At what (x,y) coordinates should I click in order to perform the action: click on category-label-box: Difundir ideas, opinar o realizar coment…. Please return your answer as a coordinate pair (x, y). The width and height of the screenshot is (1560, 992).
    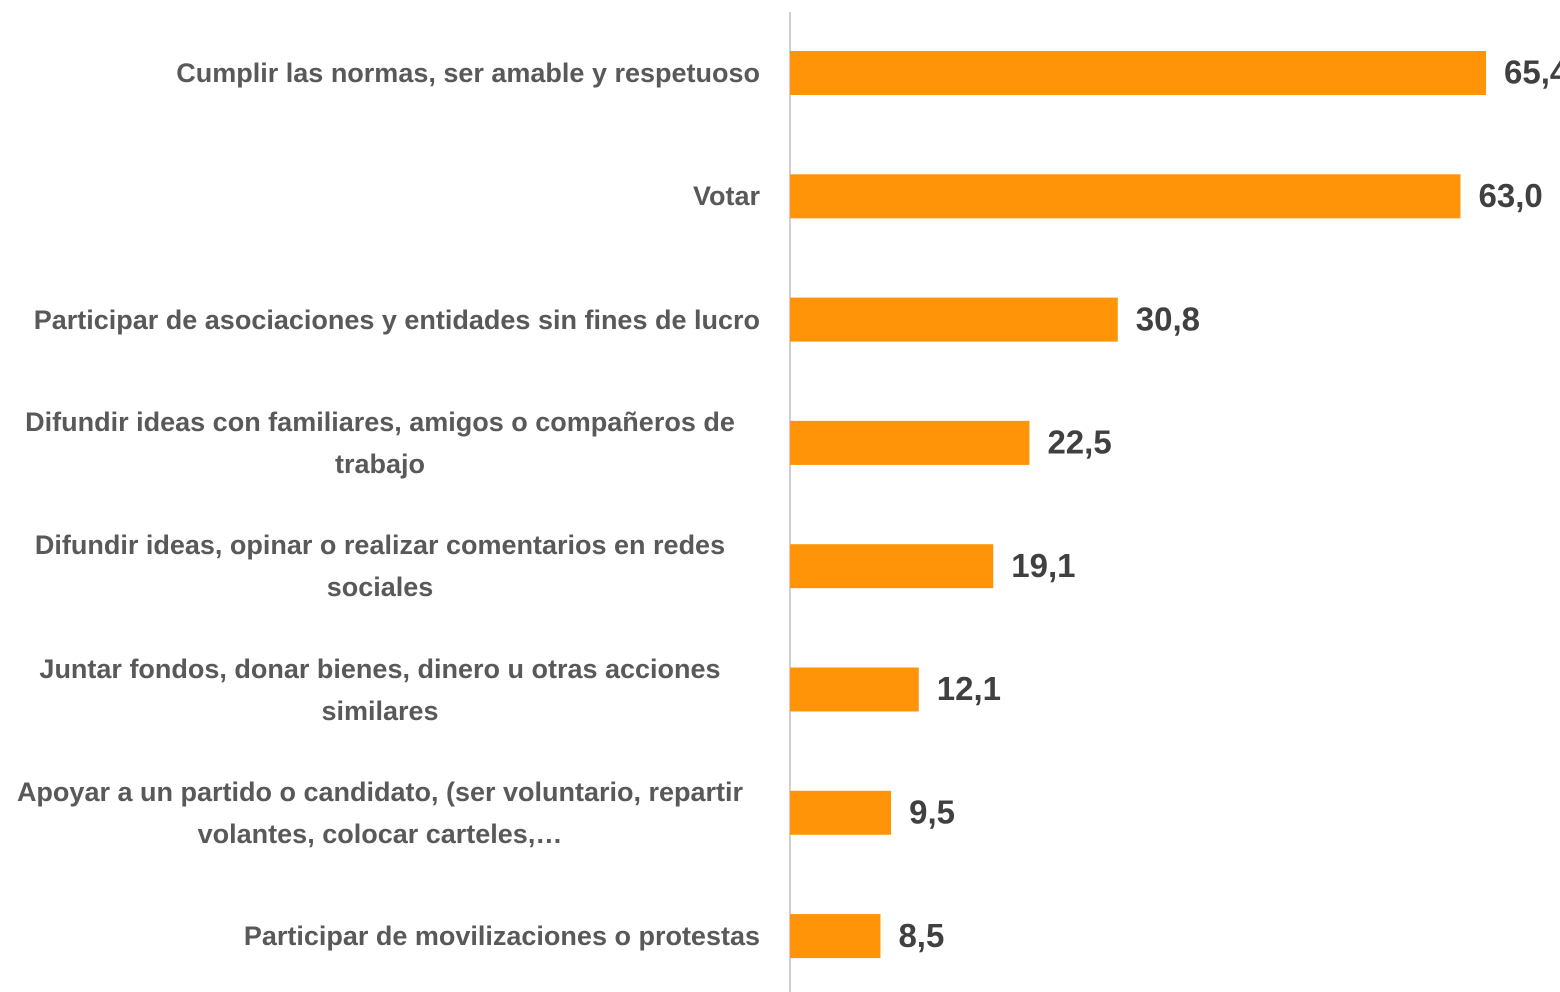
    Looking at the image, I should click on (380, 566).